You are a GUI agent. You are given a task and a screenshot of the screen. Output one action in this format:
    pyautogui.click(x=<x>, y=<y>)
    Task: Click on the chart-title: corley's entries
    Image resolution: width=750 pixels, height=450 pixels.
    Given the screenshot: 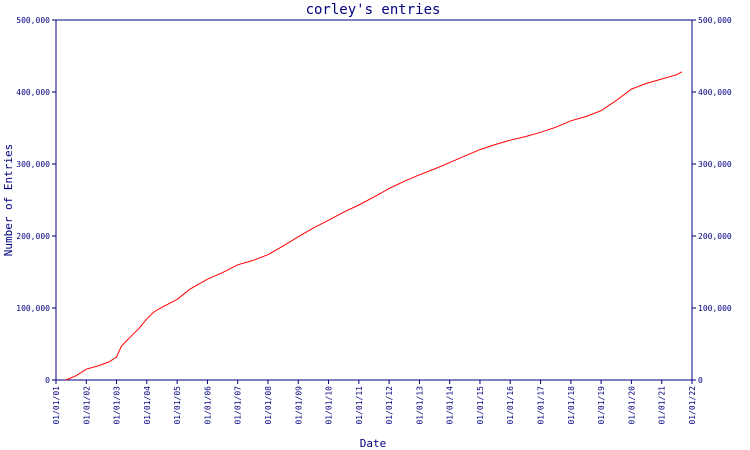 What is the action you would take?
    pyautogui.click(x=373, y=10)
    